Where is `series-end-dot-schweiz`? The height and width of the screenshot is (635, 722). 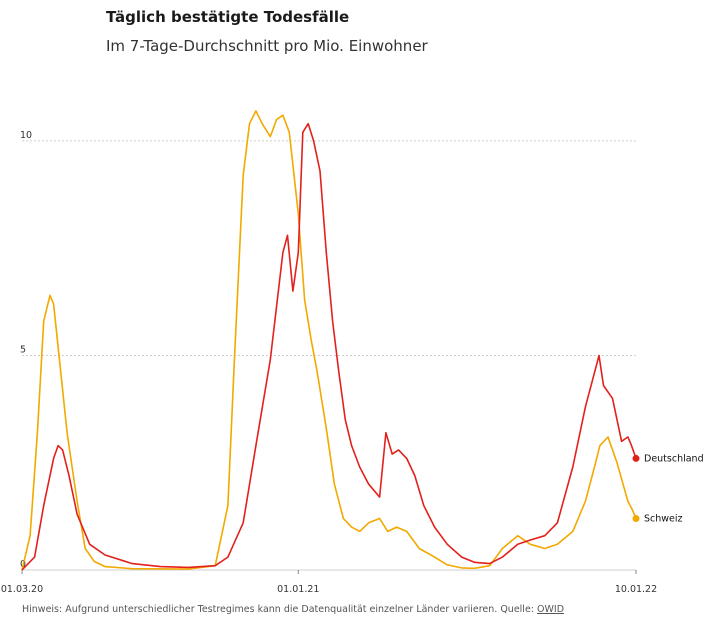 series-end-dot-schweiz is located at coordinates (636, 519).